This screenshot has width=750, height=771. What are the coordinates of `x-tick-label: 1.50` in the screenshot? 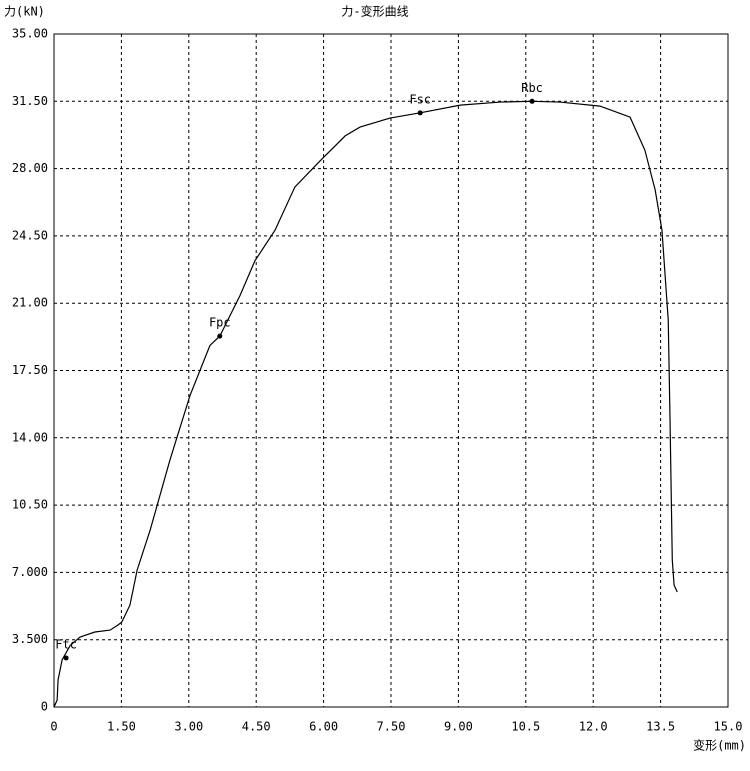 It's located at (121, 727).